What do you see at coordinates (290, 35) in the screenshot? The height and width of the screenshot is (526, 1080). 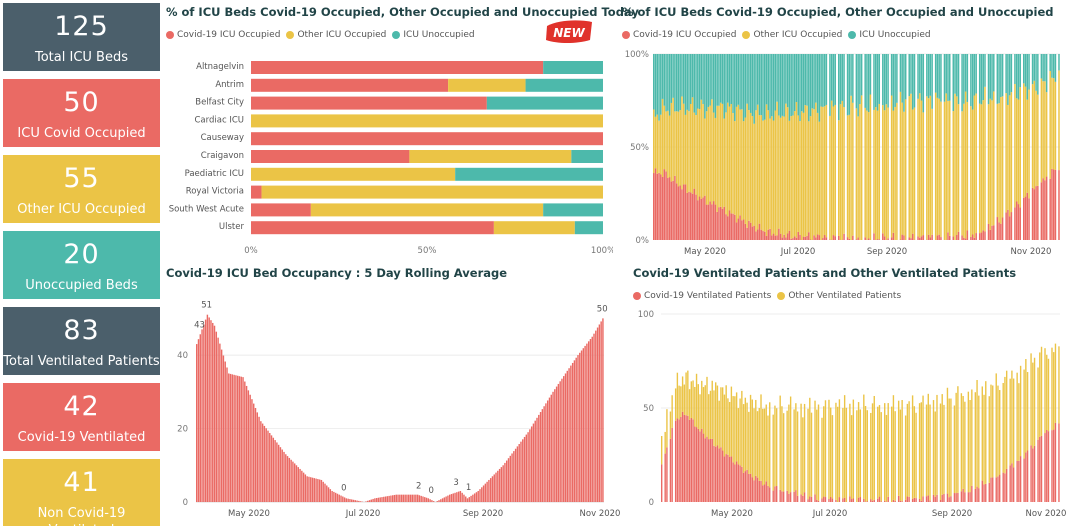 I see `legend-dot` at bounding box center [290, 35].